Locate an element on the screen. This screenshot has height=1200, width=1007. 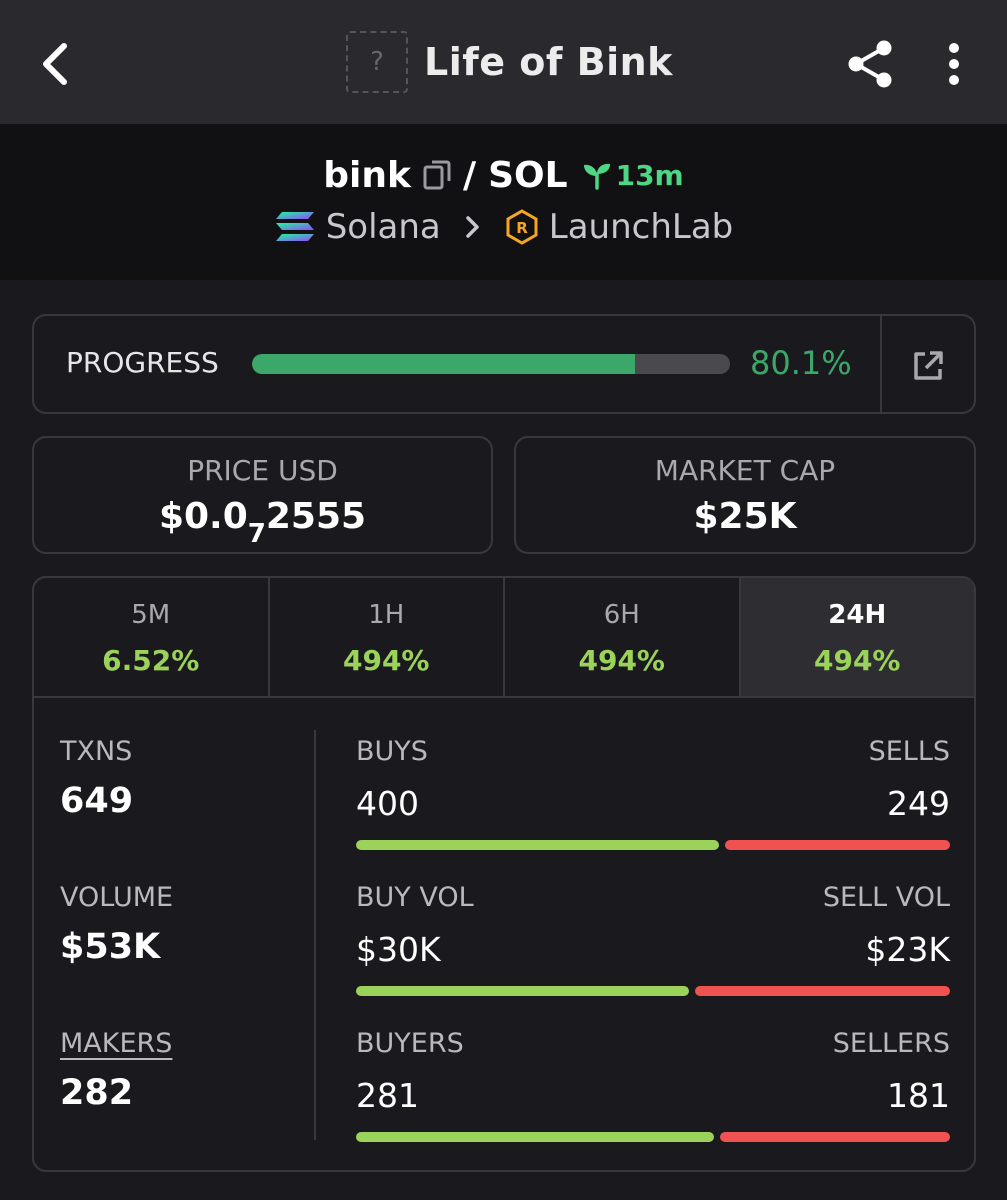
pair-header: bink / SOL 13m is located at coordinates (503, 202).